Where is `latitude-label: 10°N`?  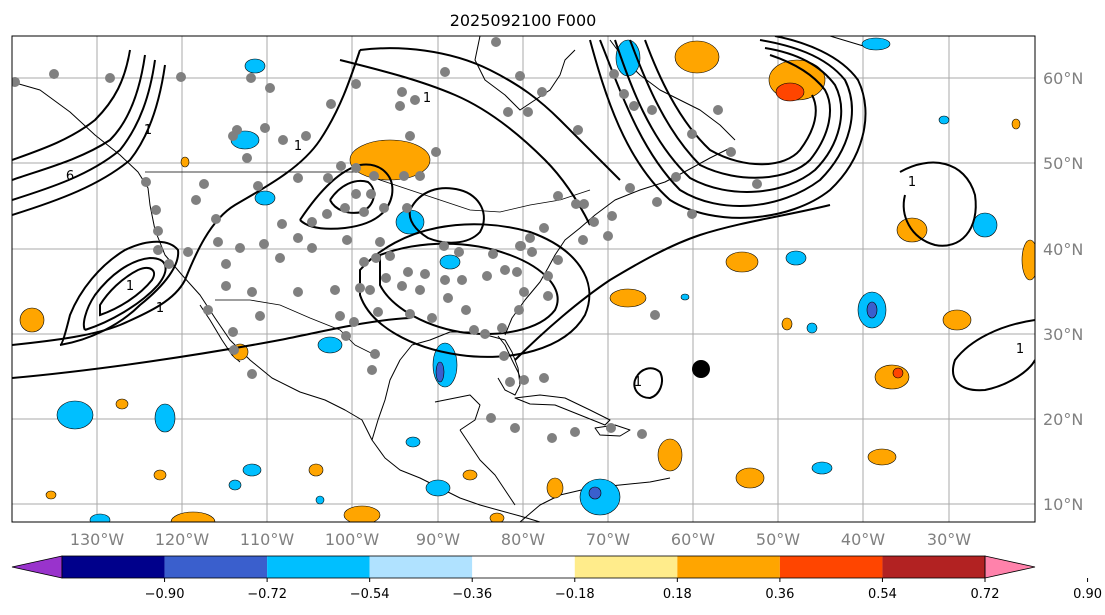
latitude-label: 10°N is located at coordinates (1063, 504).